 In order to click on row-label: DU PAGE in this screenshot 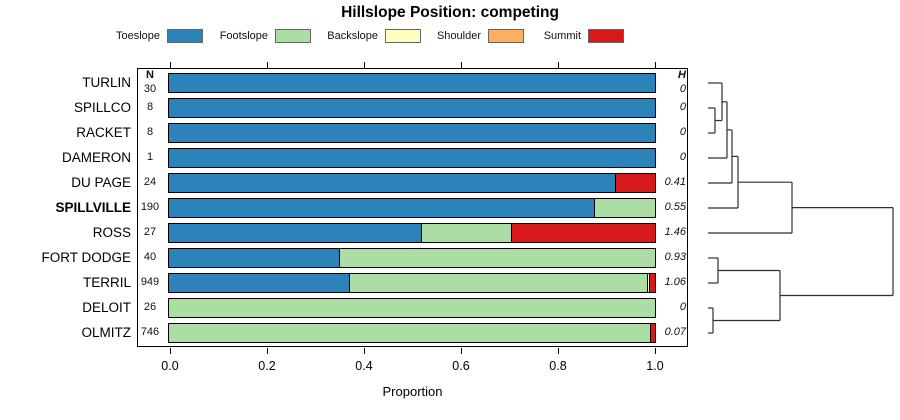, I will do `click(101, 182)`.